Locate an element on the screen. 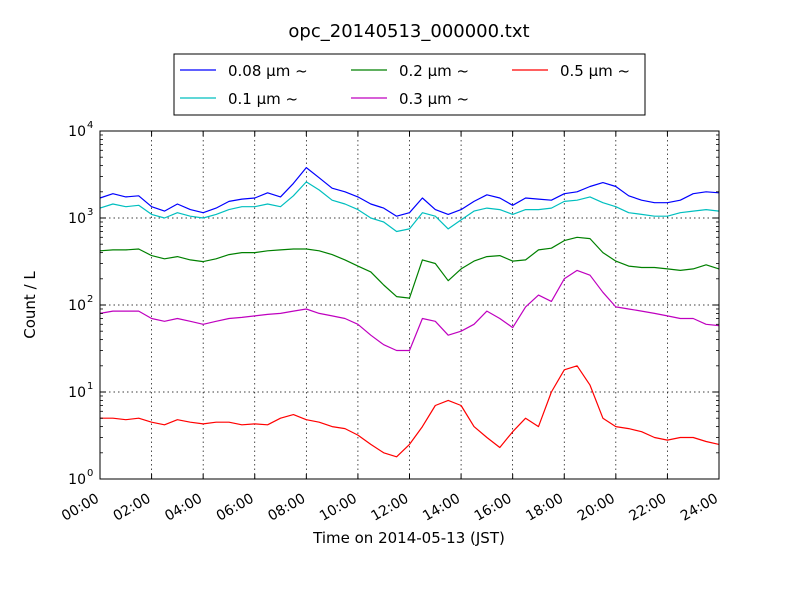 The height and width of the screenshot is (600, 800). x-tick-label: 00:00 is located at coordinates (80, 508).